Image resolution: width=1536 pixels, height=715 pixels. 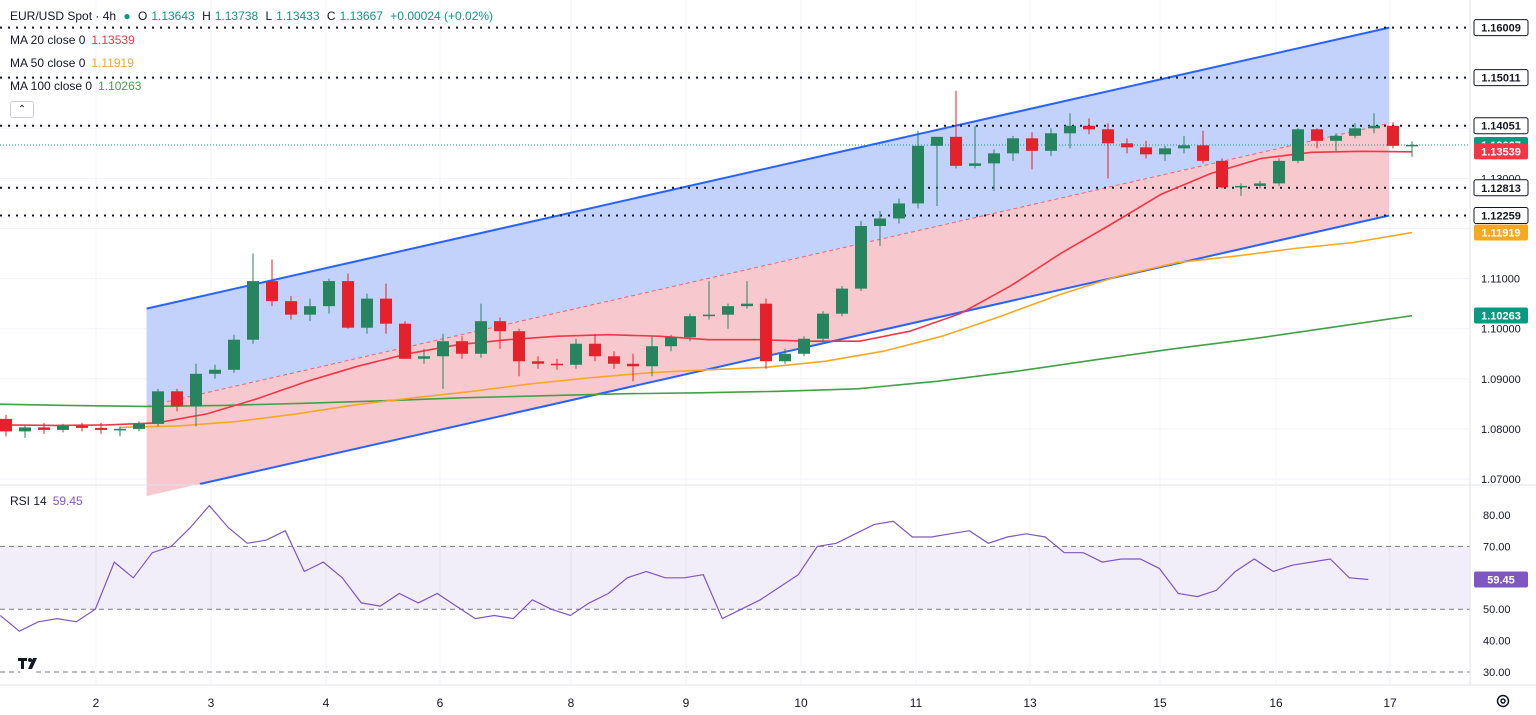 What do you see at coordinates (211, 703) in the screenshot?
I see `time-tick-label: 3` at bounding box center [211, 703].